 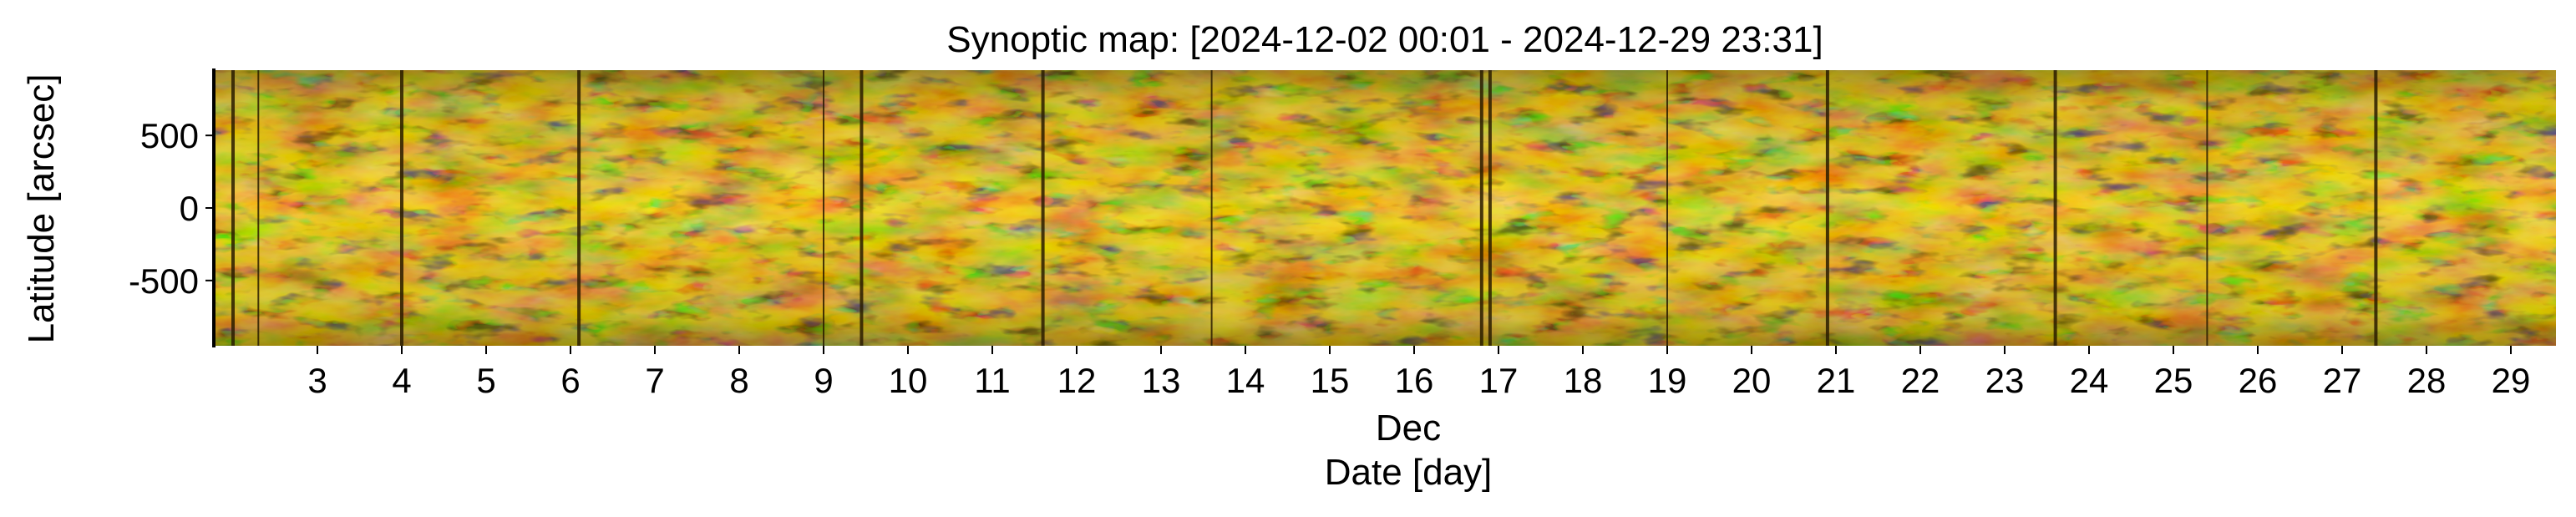 I want to click on x-tick-label: 12, so click(x=1077, y=380).